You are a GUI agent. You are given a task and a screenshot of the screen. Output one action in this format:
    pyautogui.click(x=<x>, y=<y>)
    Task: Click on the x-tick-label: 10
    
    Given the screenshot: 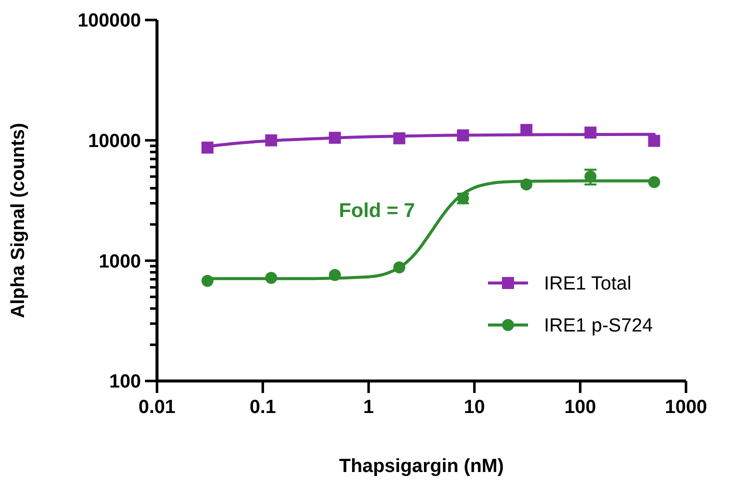 What is the action you would take?
    pyautogui.click(x=474, y=407)
    